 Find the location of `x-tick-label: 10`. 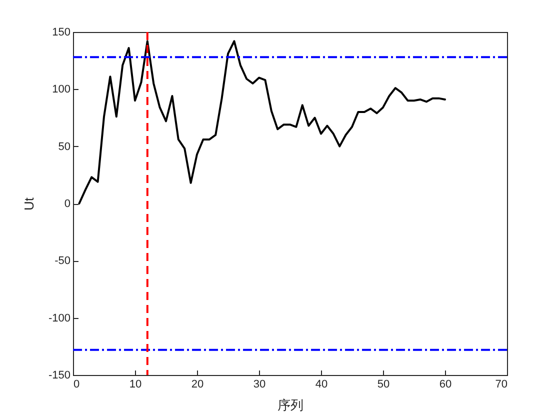

x-tick-label: 10 is located at coordinates (135, 384).